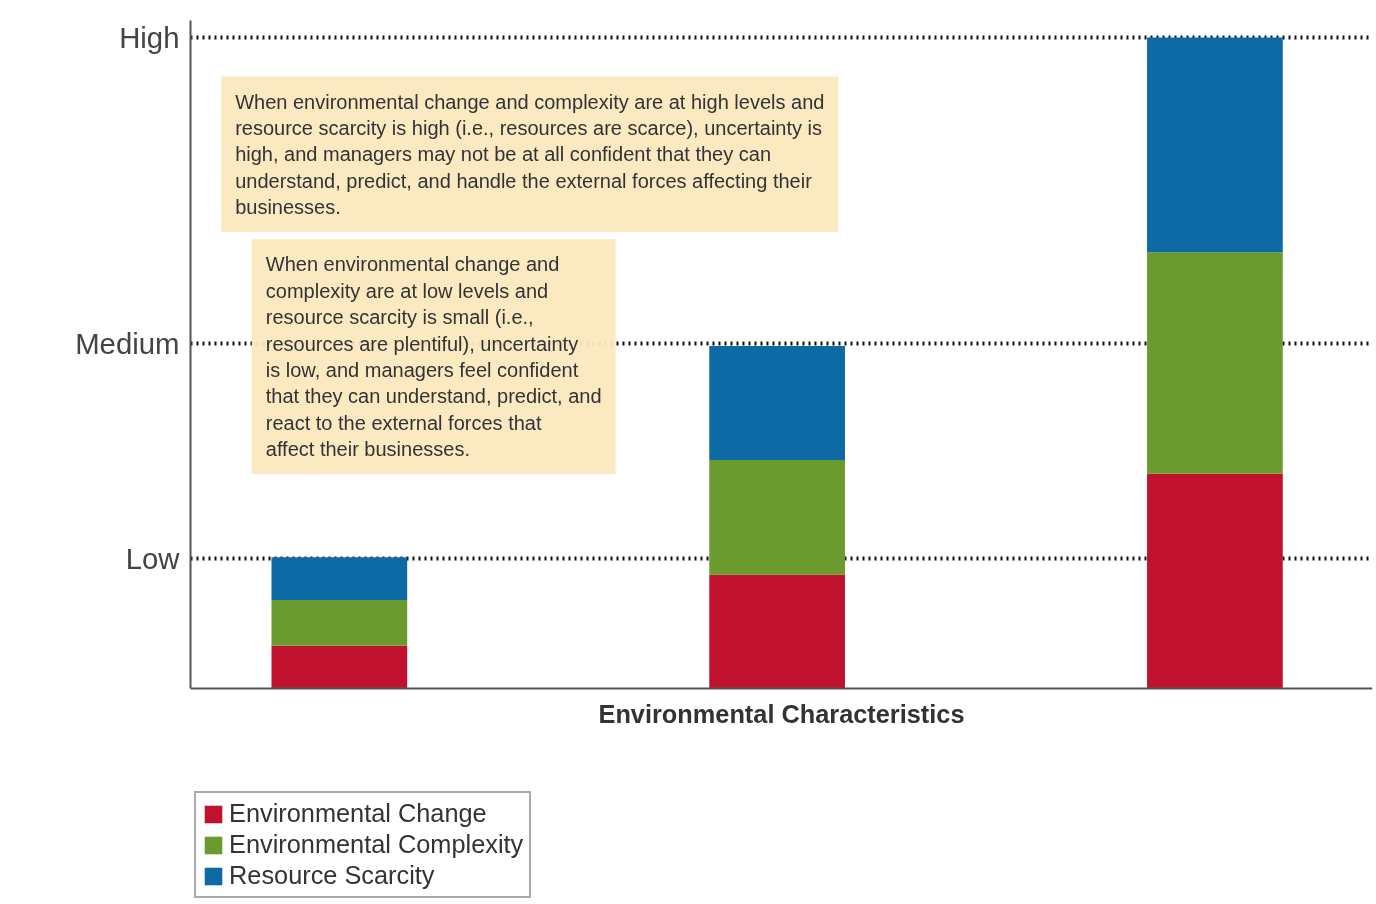 This screenshot has width=1376, height=904. Describe the element at coordinates (127, 344) in the screenshot. I see `ref-line-label: Medium` at that location.